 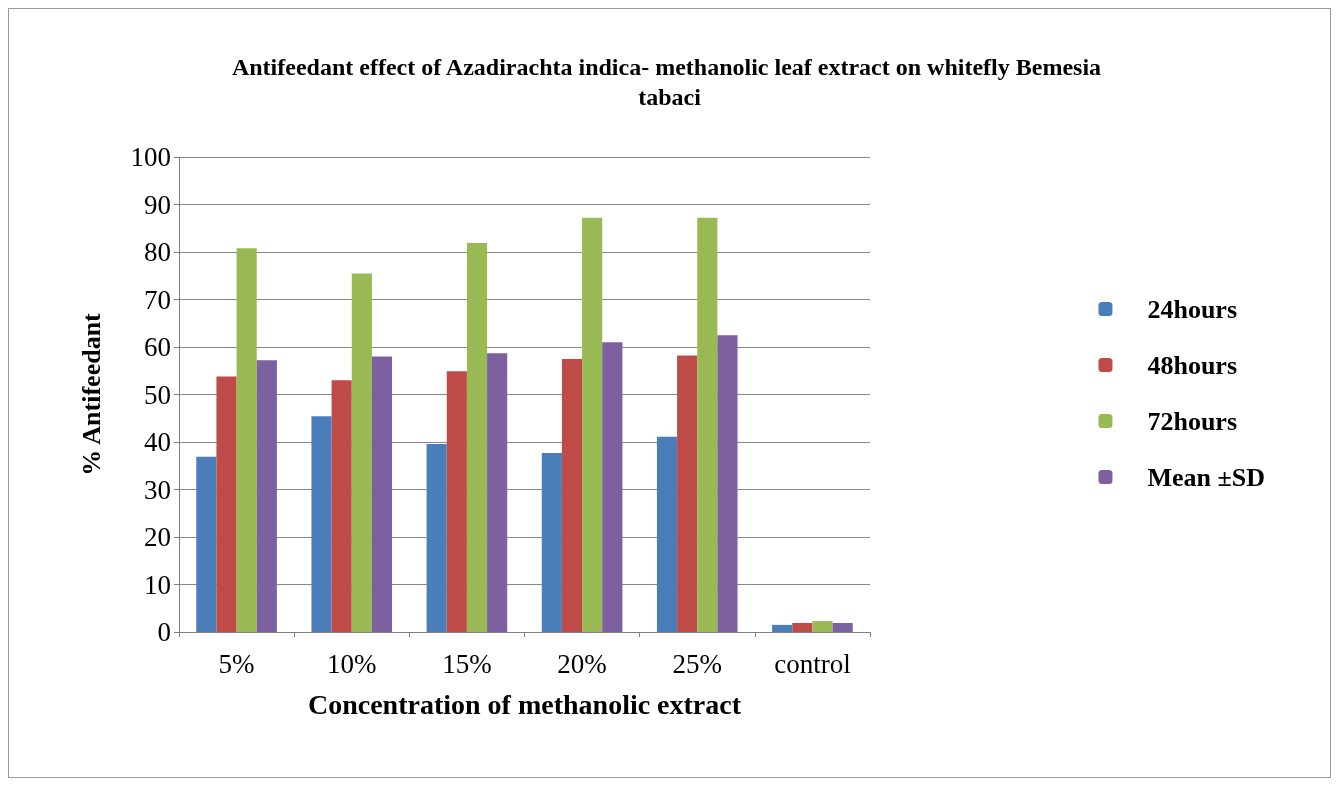 What do you see at coordinates (157, 489) in the screenshot?
I see `y-tick-label: 30` at bounding box center [157, 489].